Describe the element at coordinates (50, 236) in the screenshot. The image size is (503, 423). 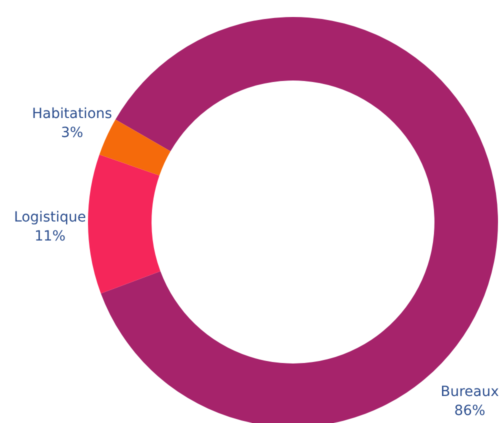
I see `data-label: 11%` at that location.